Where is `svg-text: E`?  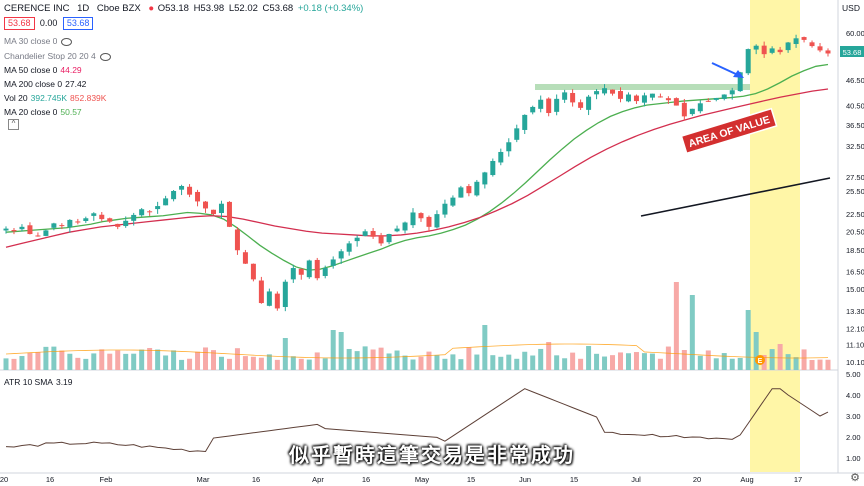 svg-text: E is located at coordinates (760, 361).